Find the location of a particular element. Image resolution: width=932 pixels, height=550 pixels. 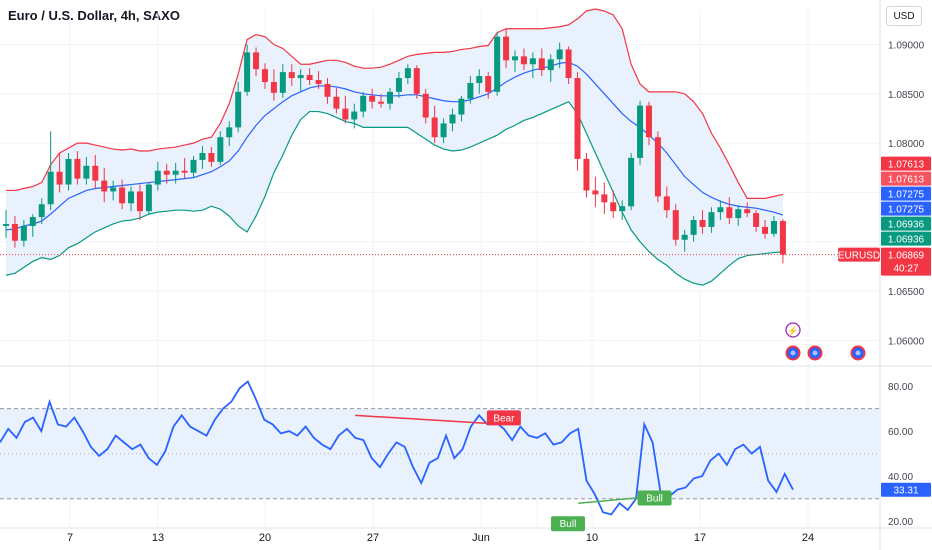

lightning-event-icon is located at coordinates (793, 330).